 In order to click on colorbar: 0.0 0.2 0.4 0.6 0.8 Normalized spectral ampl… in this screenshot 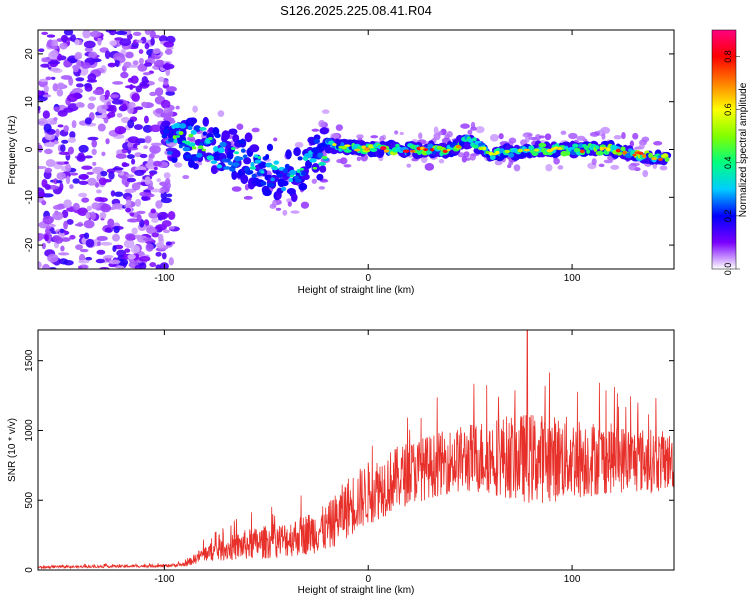, I will do `click(730, 152)`.